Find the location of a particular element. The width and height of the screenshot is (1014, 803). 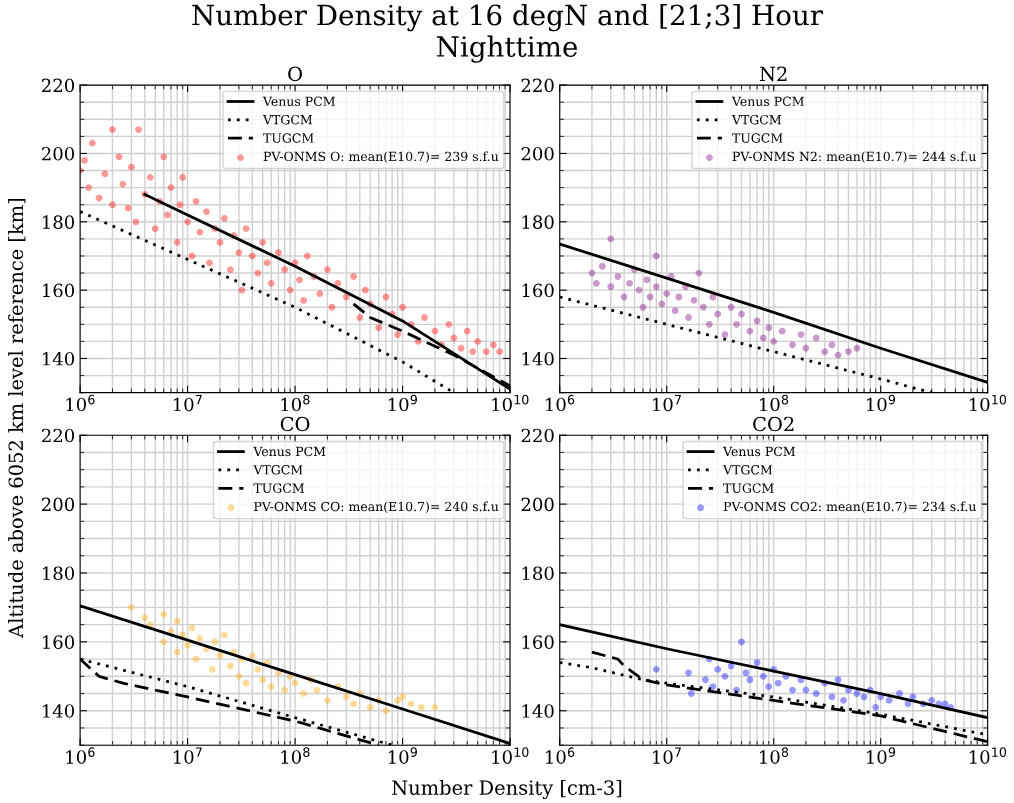

y-axis-title: Altitude above 6052 km level reference [km] is located at coordinates (17, 418).